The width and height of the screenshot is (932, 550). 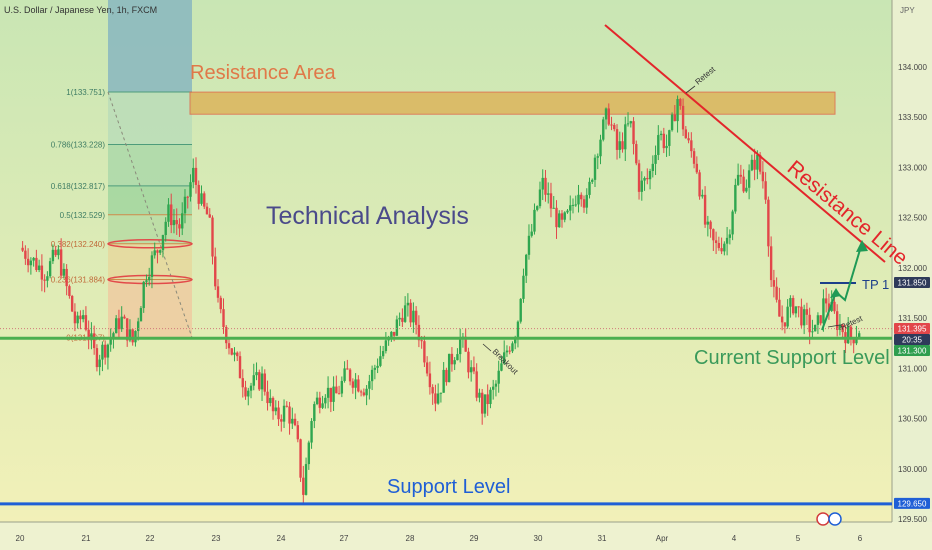 I want to click on x-tick-label: 27, so click(x=344, y=538).